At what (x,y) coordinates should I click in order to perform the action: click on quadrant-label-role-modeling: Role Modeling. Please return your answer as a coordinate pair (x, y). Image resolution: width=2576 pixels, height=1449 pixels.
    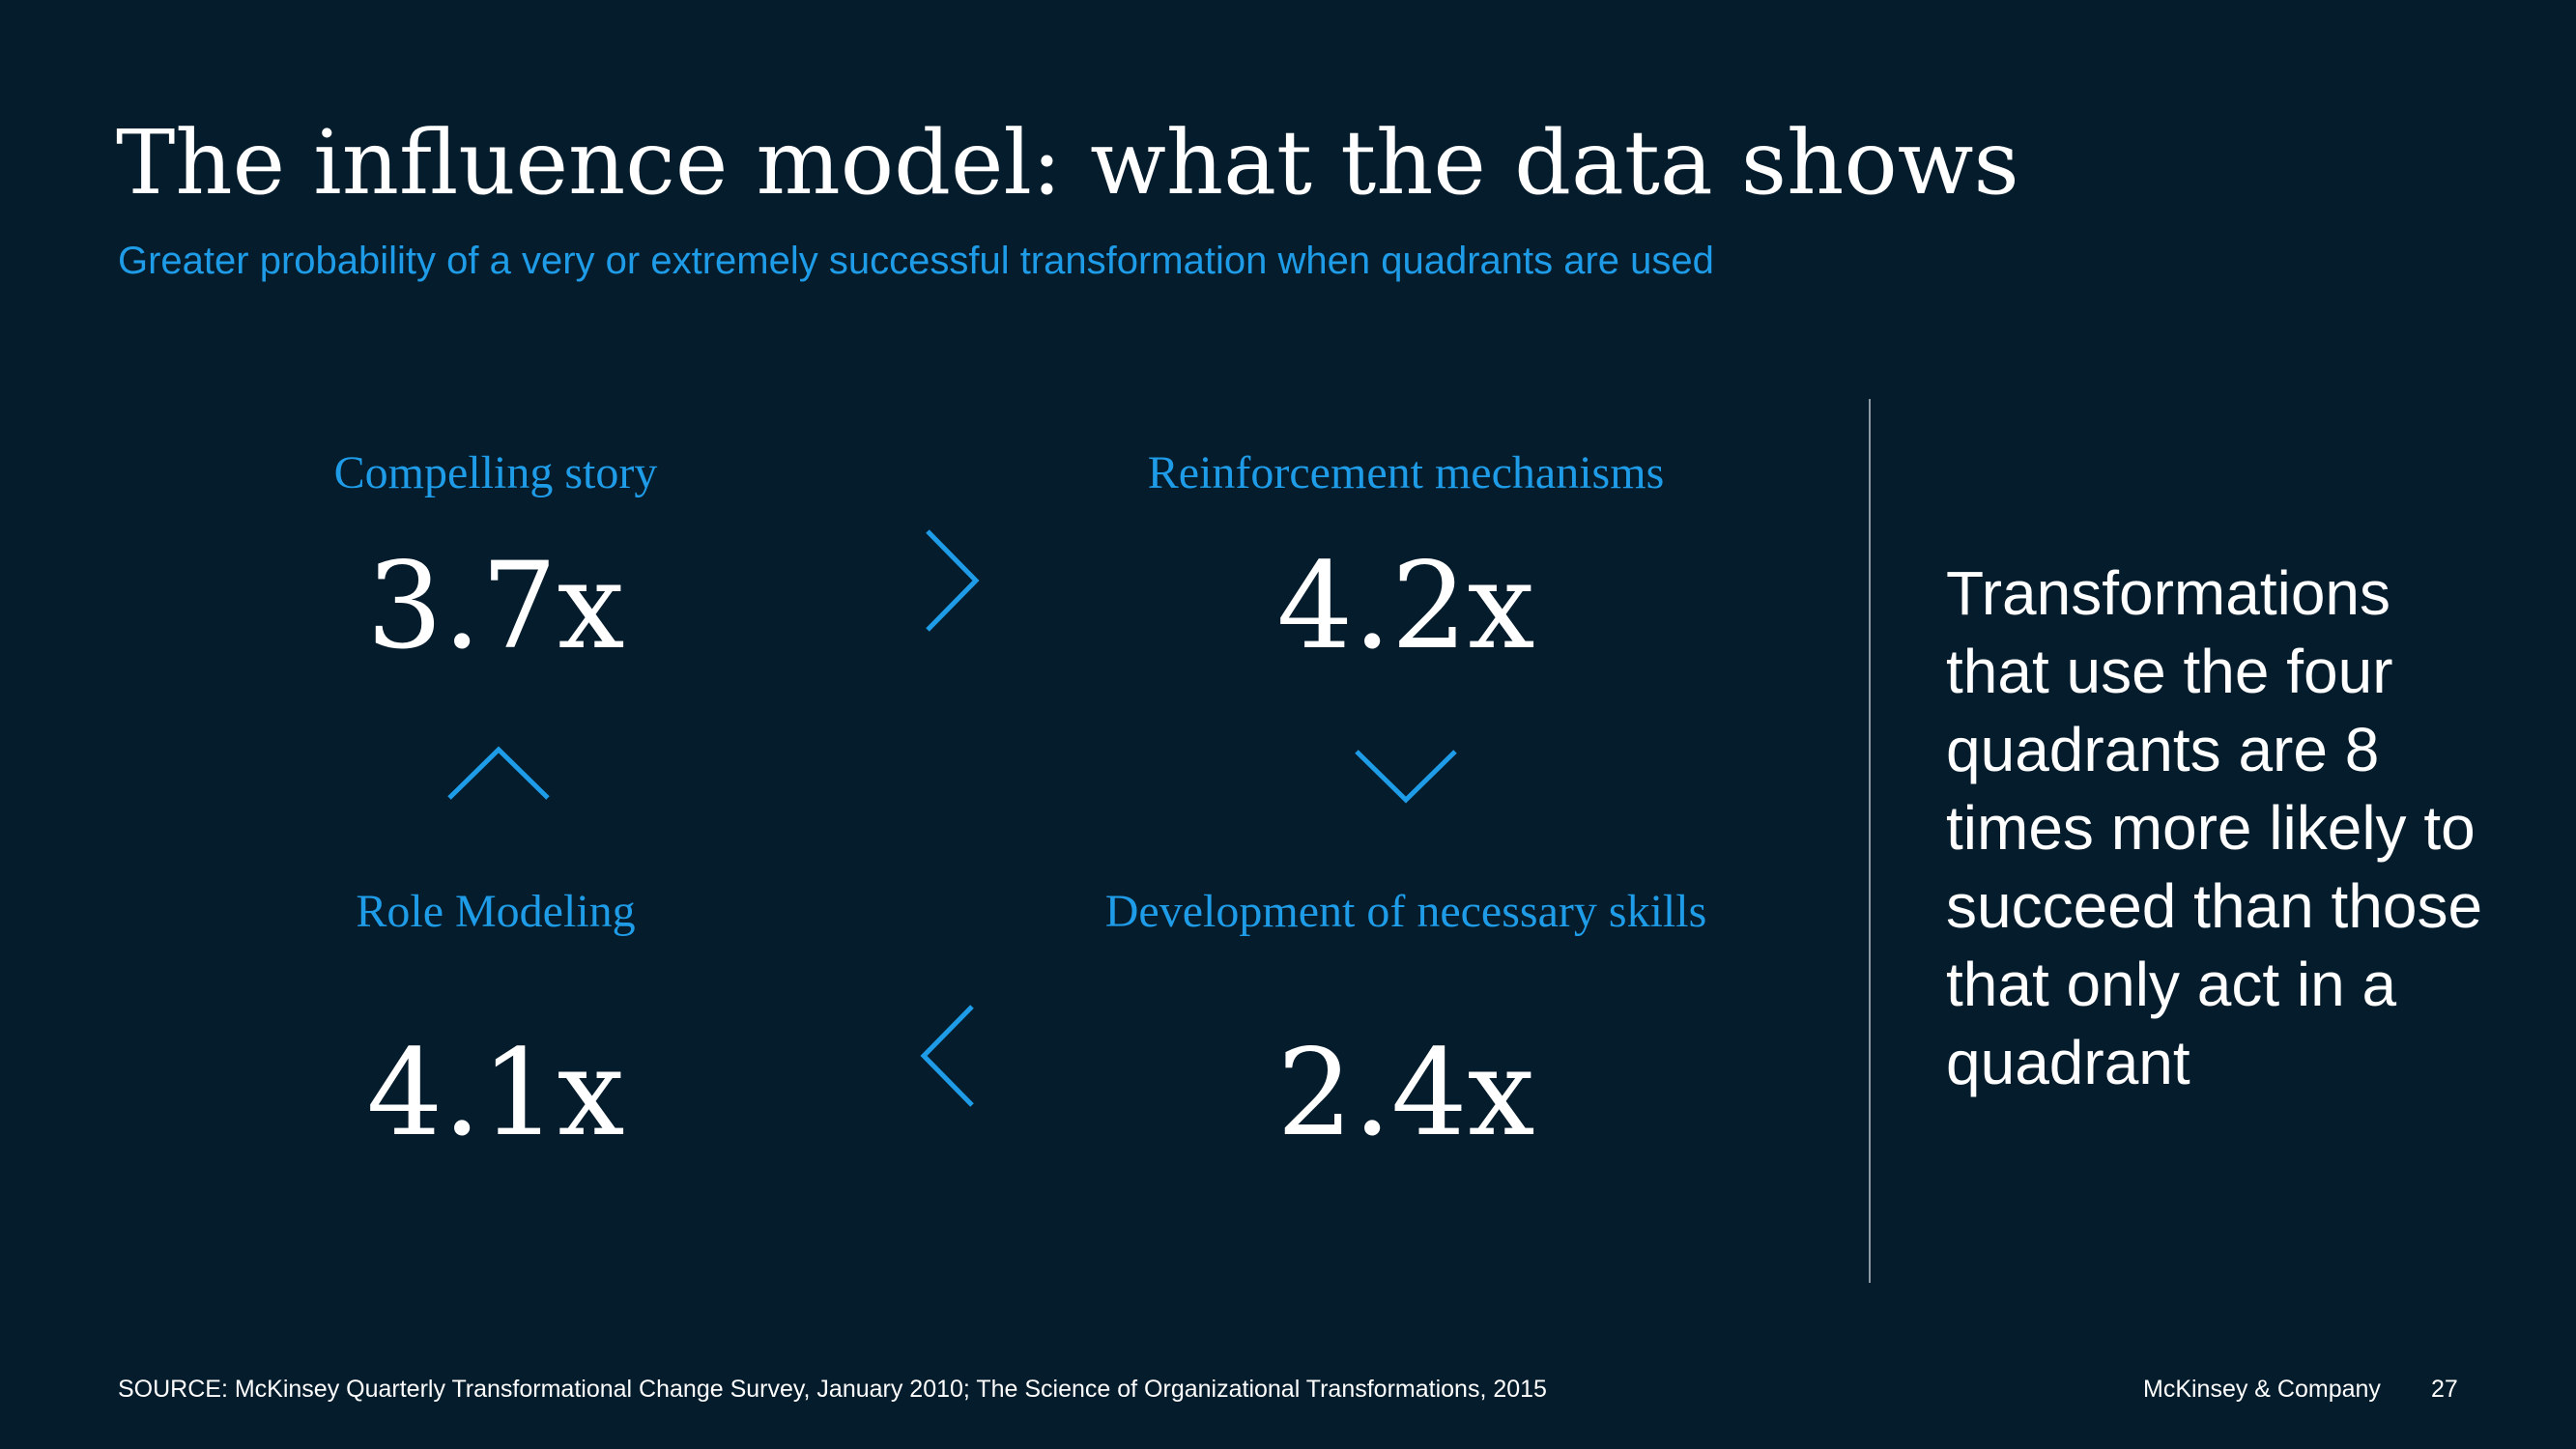
    Looking at the image, I should click on (496, 911).